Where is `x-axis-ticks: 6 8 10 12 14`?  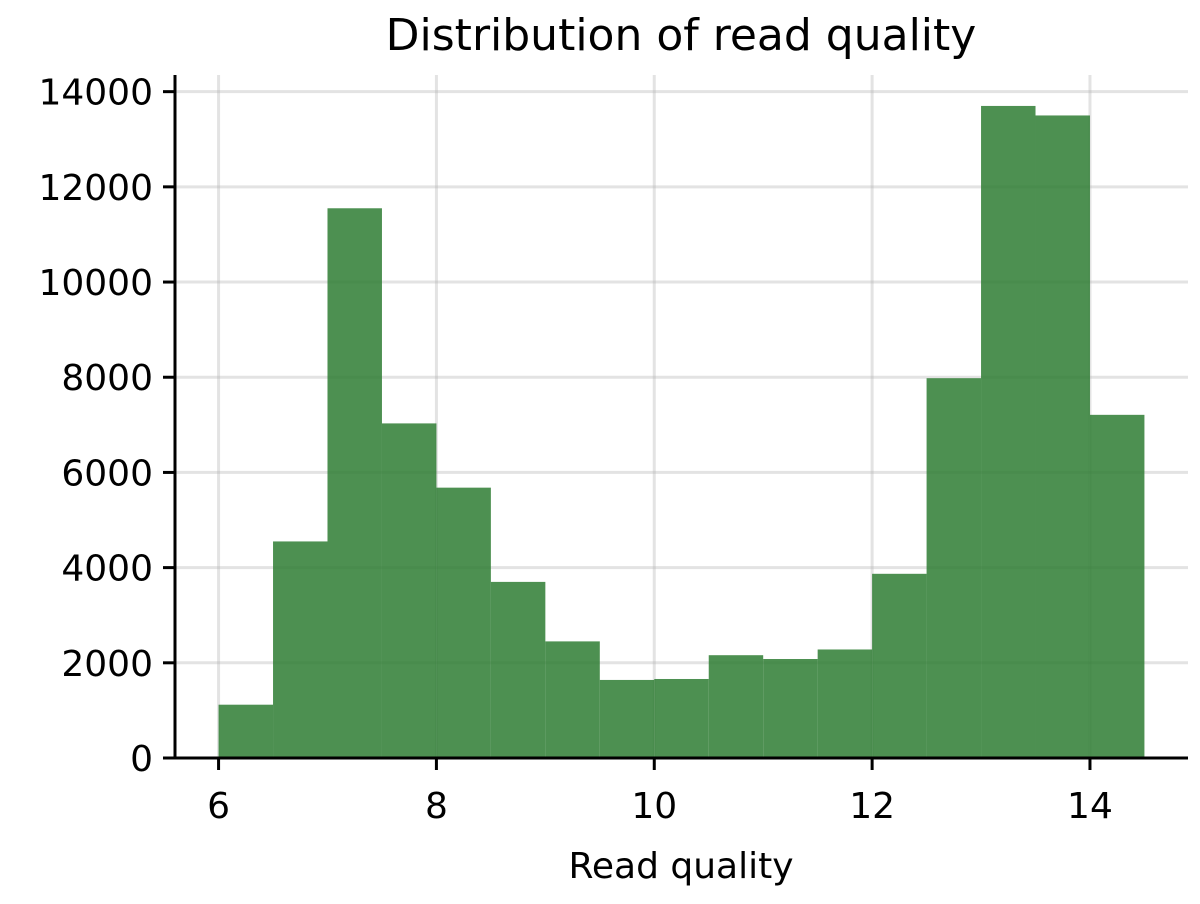
x-axis-ticks: 6 8 10 12 14 is located at coordinates (660, 792).